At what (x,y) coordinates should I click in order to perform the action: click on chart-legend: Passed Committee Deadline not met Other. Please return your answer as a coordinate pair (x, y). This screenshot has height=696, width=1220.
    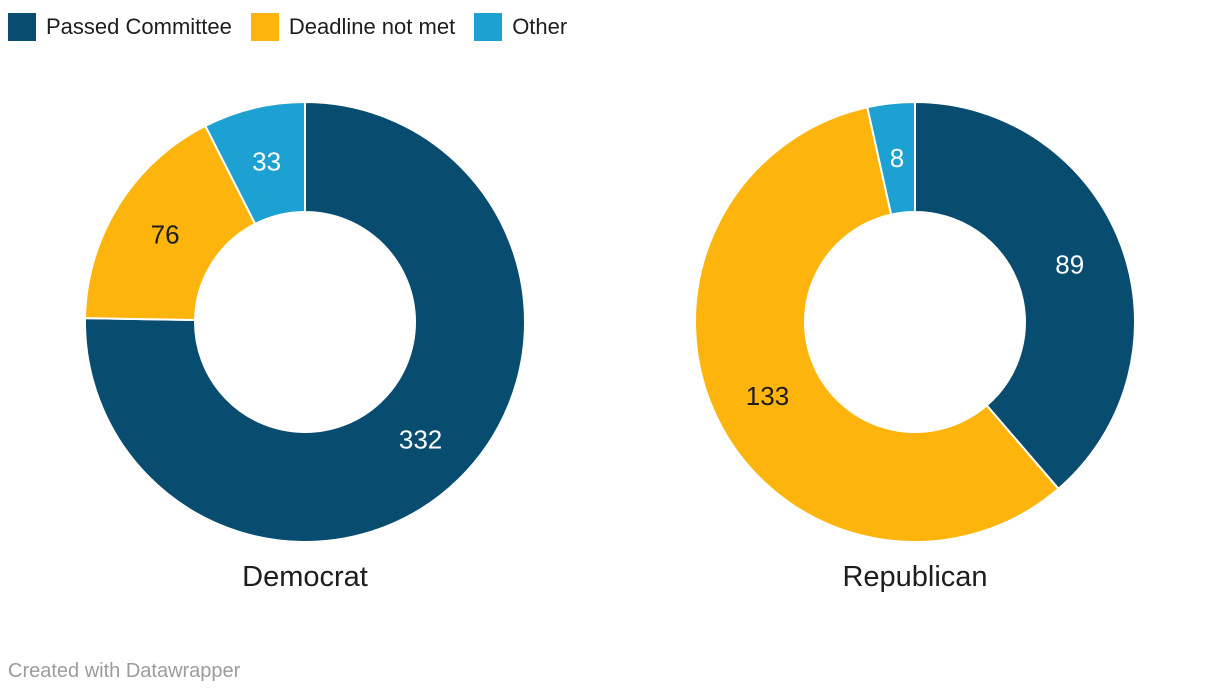
    Looking at the image, I should click on (610, 20).